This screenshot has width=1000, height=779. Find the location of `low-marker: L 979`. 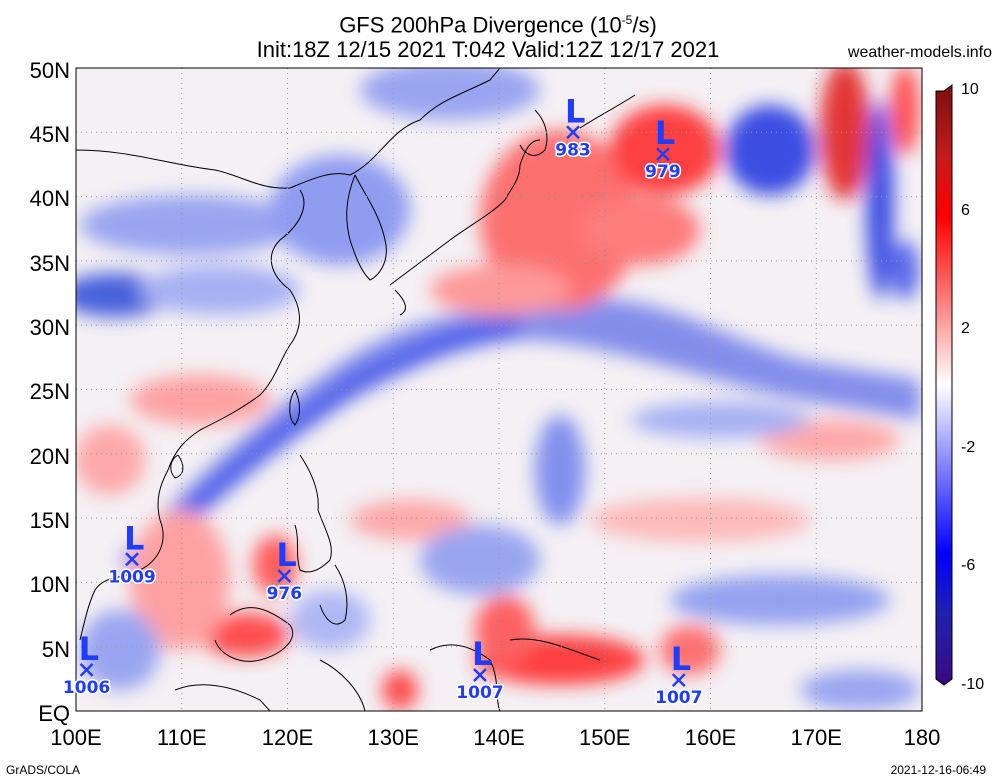

low-marker: L 979 is located at coordinates (663, 149).